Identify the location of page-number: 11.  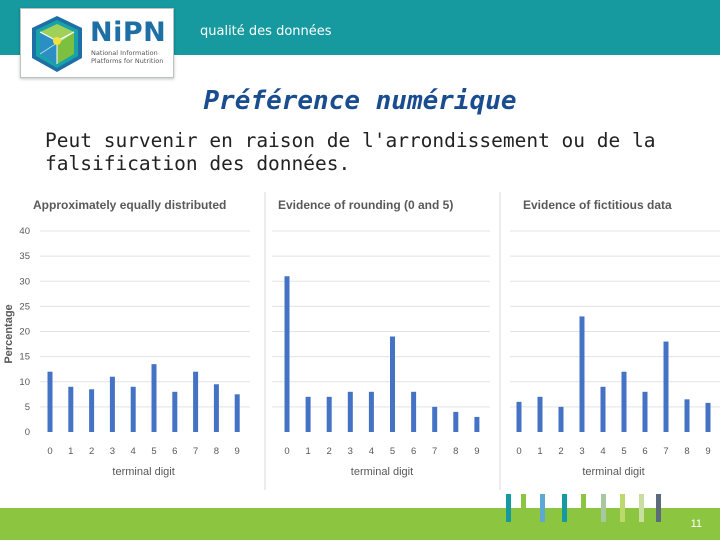
(696, 524).